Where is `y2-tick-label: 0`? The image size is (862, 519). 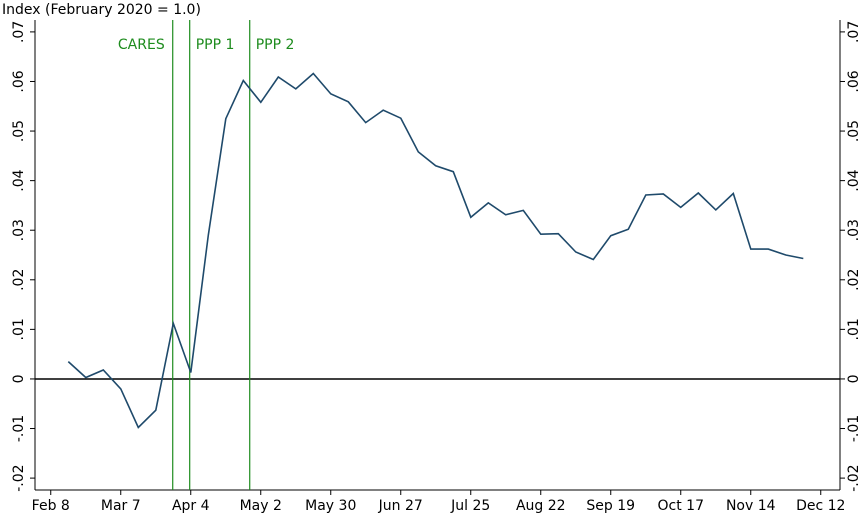 y2-tick-label: 0 is located at coordinates (854, 378).